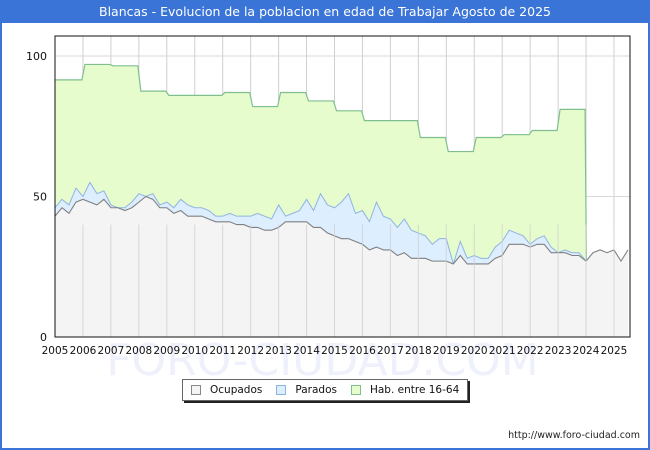 This screenshot has height=450, width=650. I want to click on x-tick-label: 2022, so click(530, 351).